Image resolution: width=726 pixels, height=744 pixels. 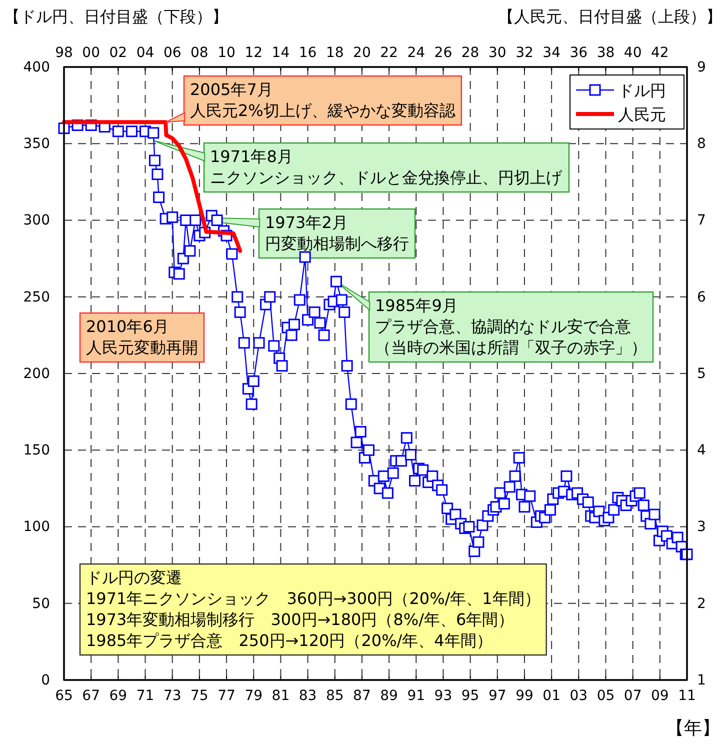 What do you see at coordinates (335, 696) in the screenshot?
I see `x-tick-label: 85` at bounding box center [335, 696].